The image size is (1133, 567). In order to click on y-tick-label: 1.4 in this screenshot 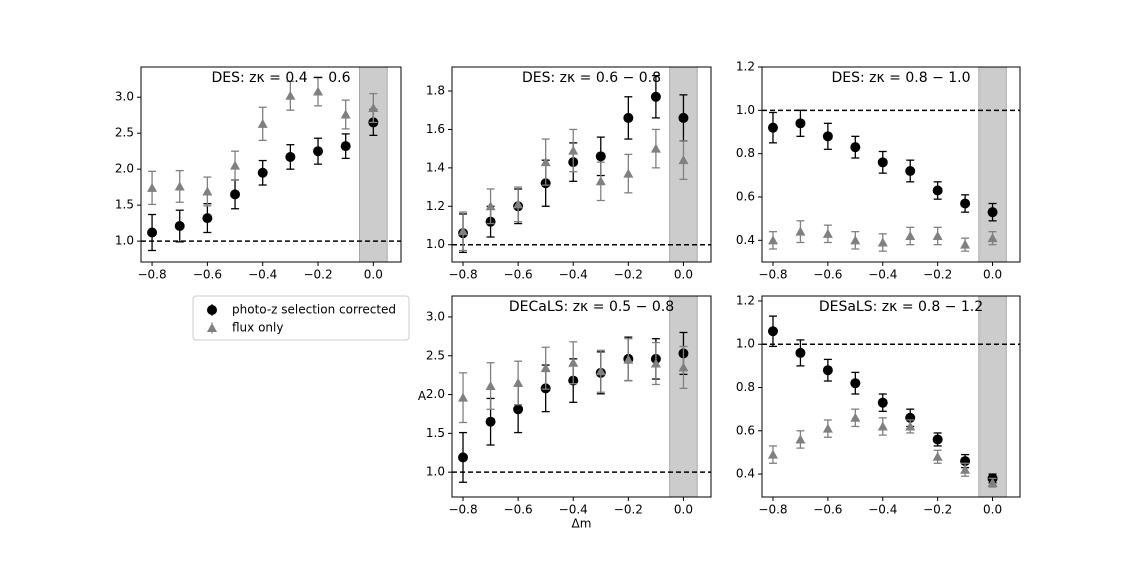, I will do `click(435, 167)`.